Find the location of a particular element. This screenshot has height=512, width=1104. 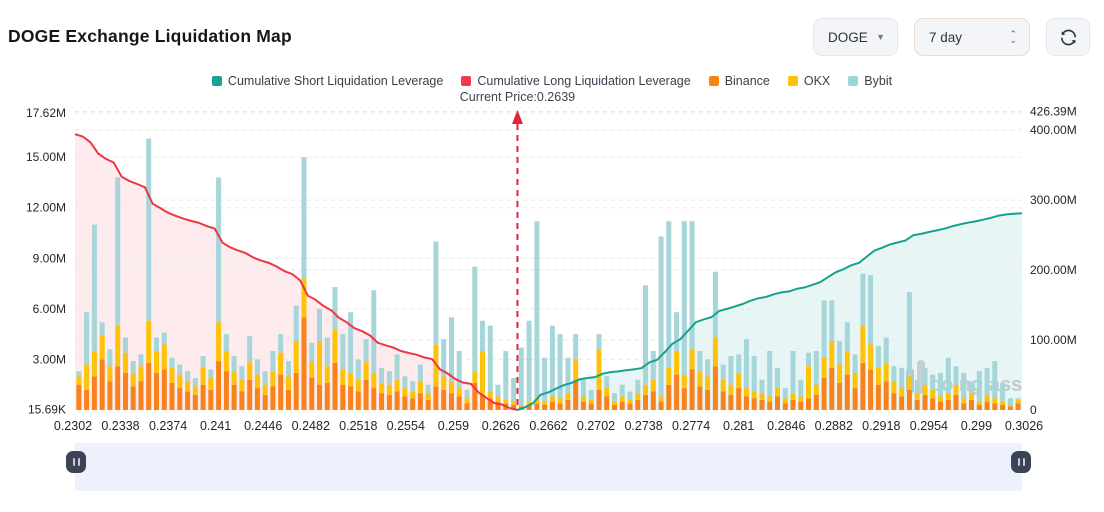

svg-text: 100.00M is located at coordinates (1053, 340).